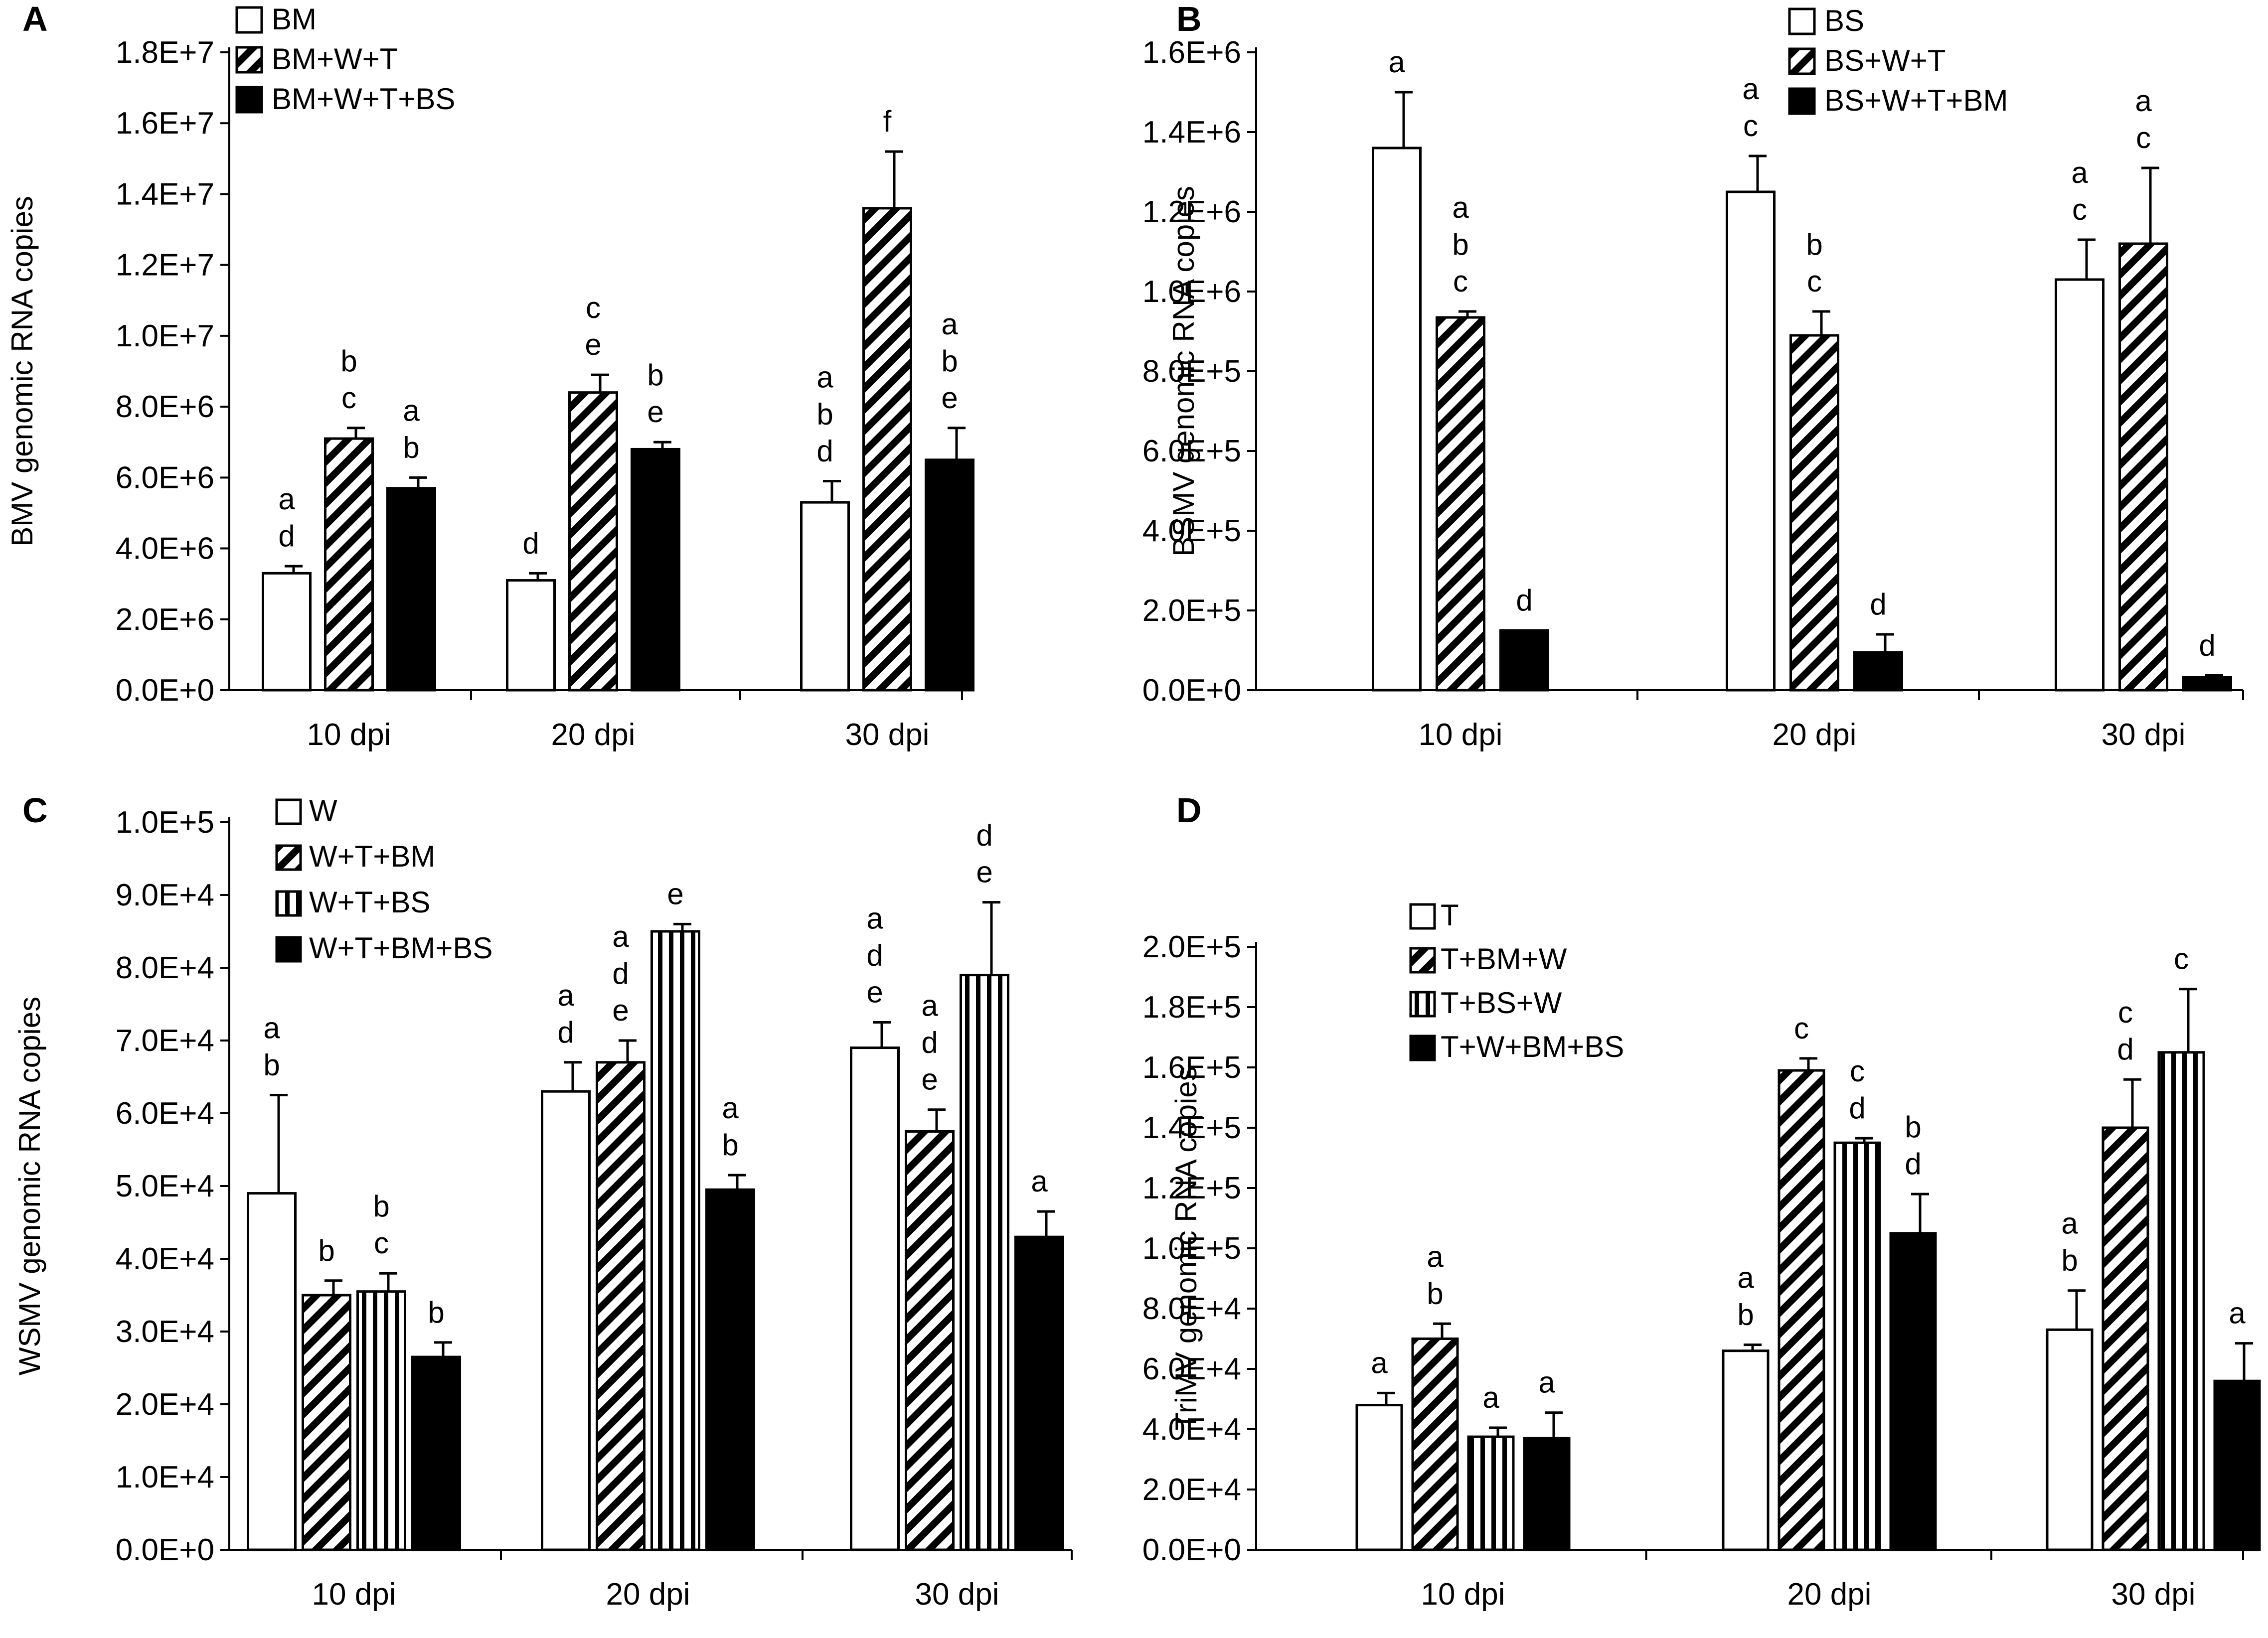 This screenshot has width=2268, height=1638. What do you see at coordinates (165, 477) in the screenshot?
I see `y-tick-label: 6.0E+6` at bounding box center [165, 477].